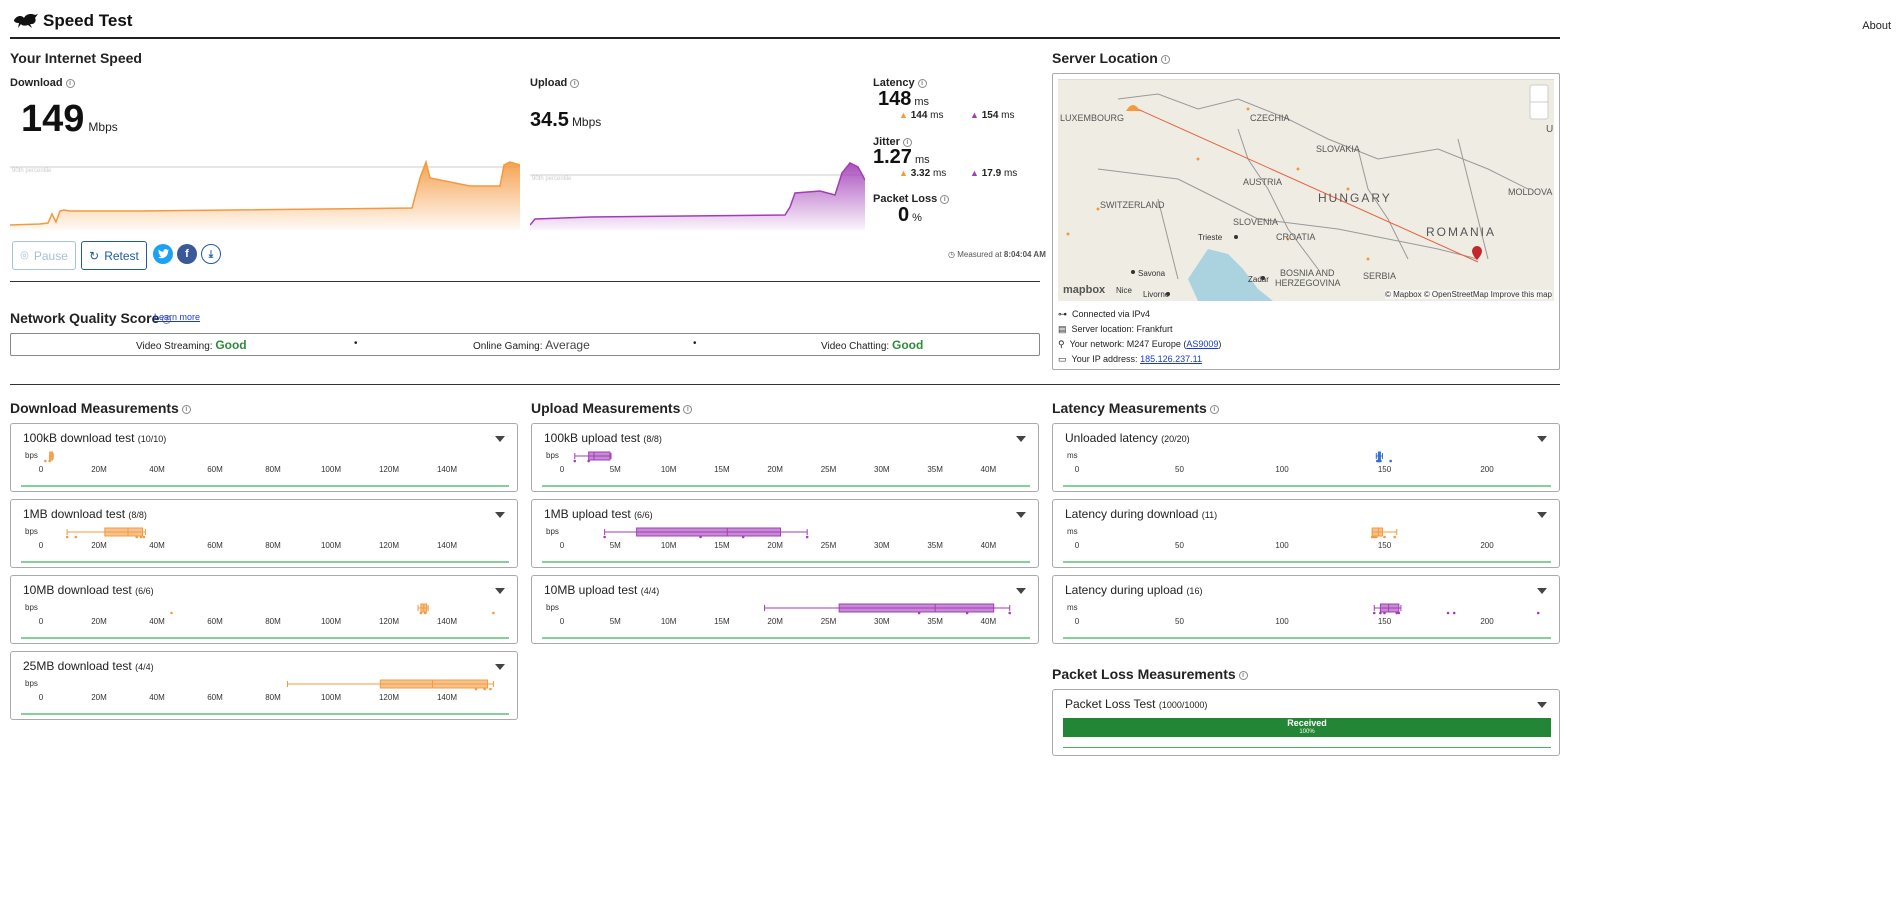 This screenshot has width=1900, height=919. What do you see at coordinates (44, 255) in the screenshot?
I see `pause-button: ◎ Pause` at bounding box center [44, 255].